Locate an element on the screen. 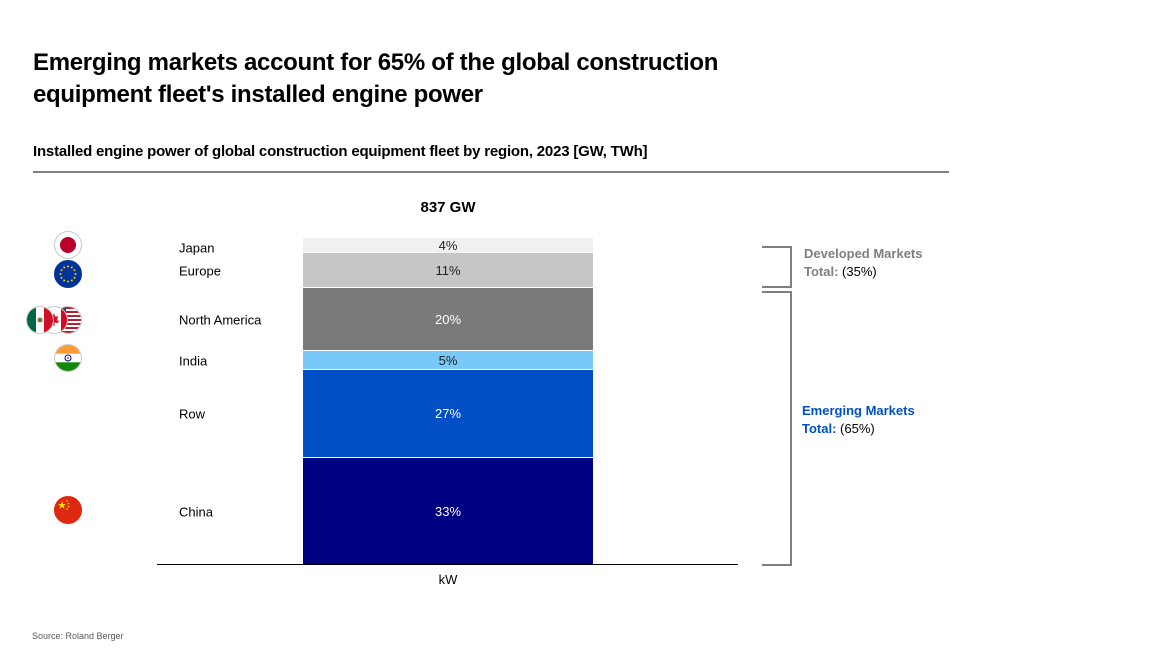 The image size is (1173, 648). region-label-north-america: North America is located at coordinates (220, 320).